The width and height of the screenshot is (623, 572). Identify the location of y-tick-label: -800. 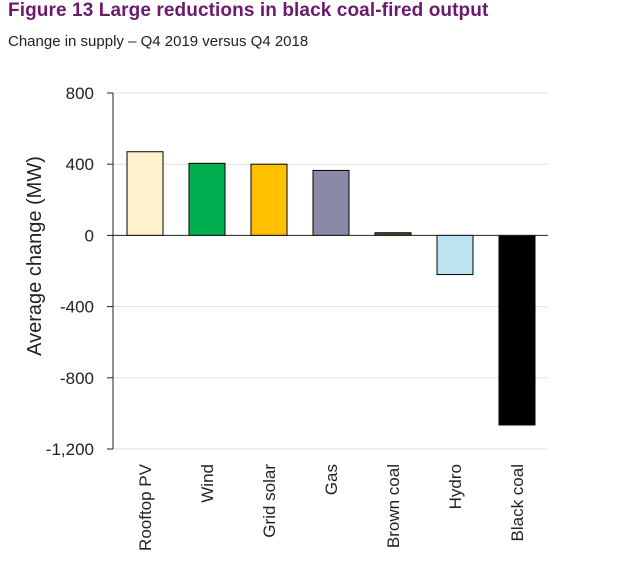
(77, 378).